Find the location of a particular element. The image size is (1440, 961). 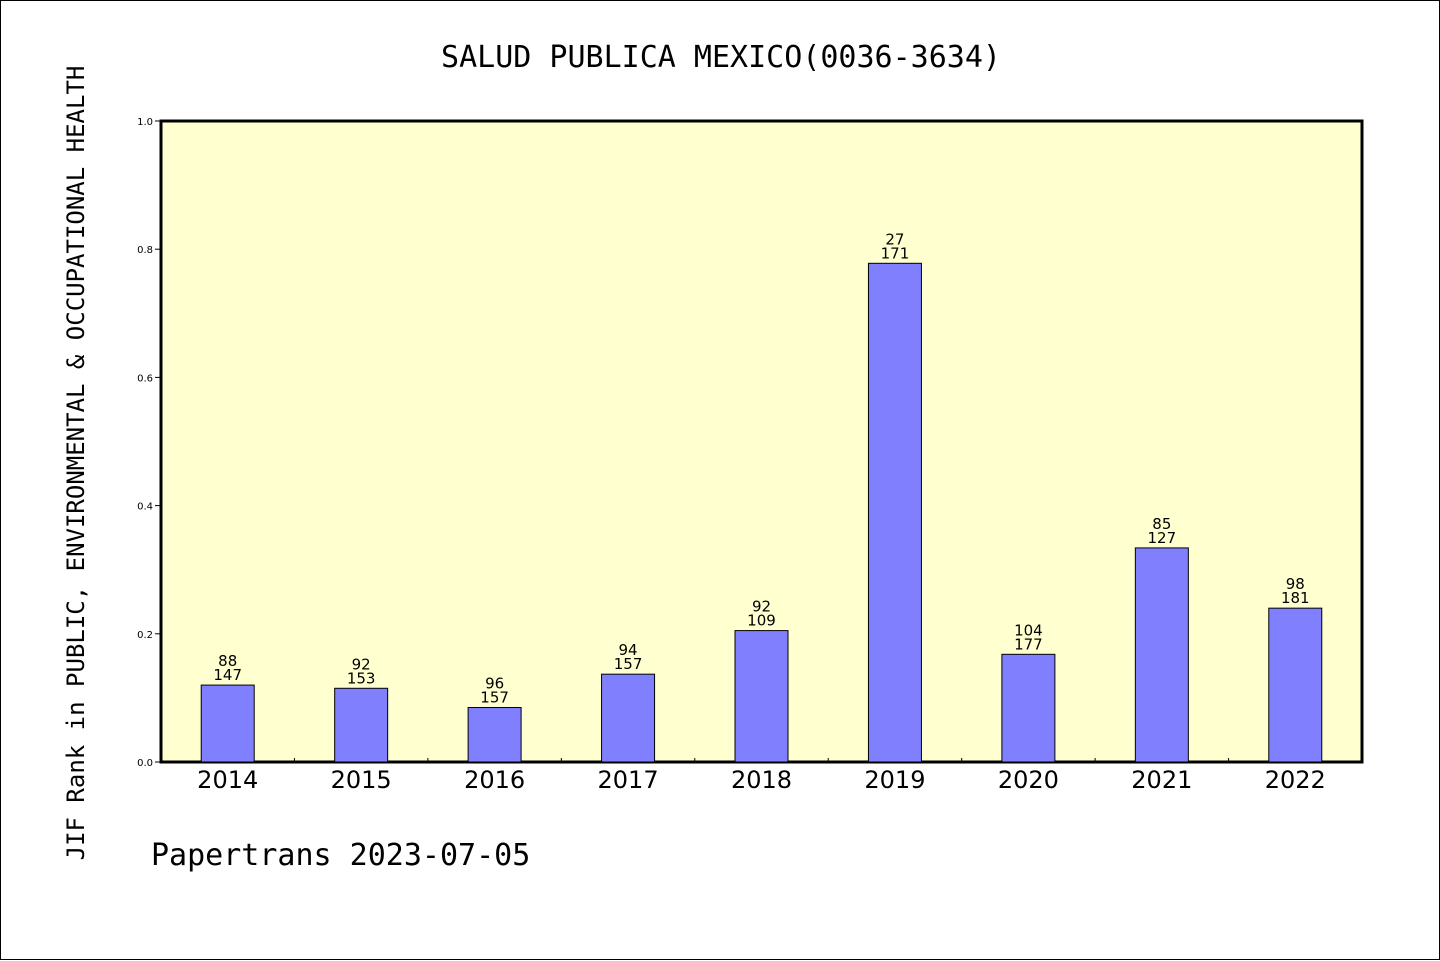

x-tick-label: 2018 is located at coordinates (761, 780).